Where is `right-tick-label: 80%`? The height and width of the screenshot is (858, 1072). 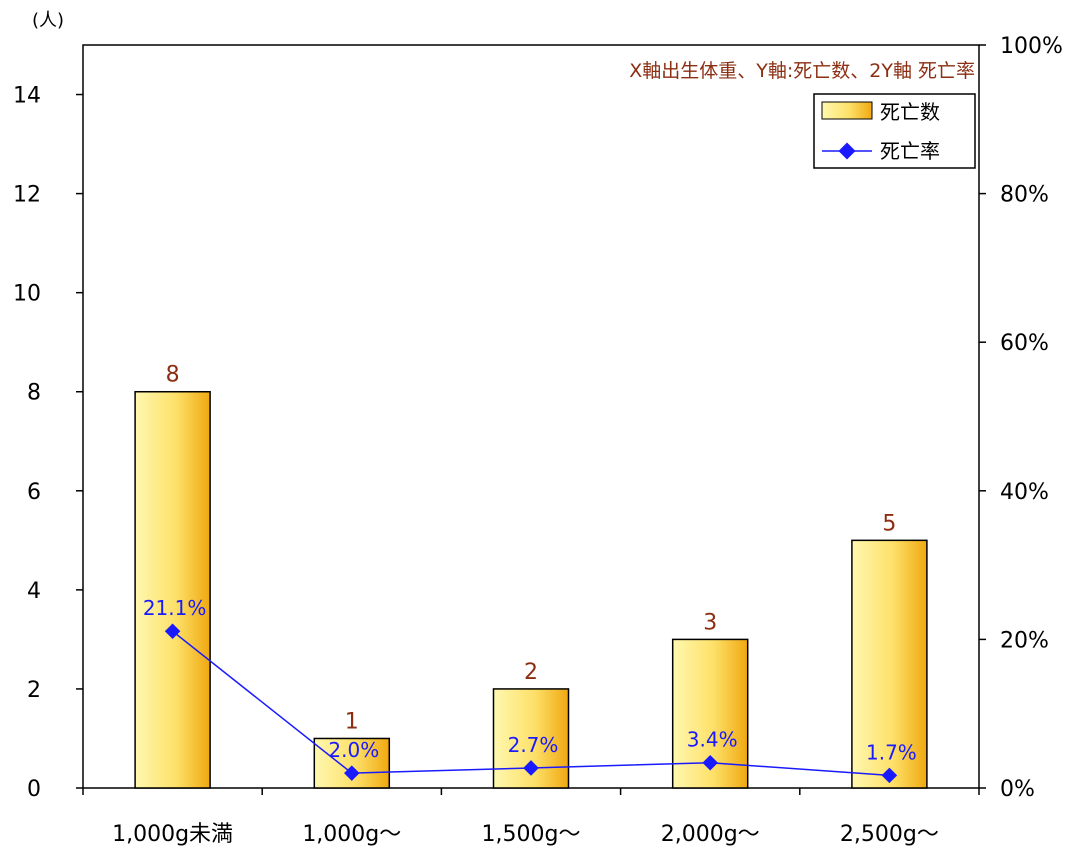 right-tick-label: 80% is located at coordinates (1024, 195).